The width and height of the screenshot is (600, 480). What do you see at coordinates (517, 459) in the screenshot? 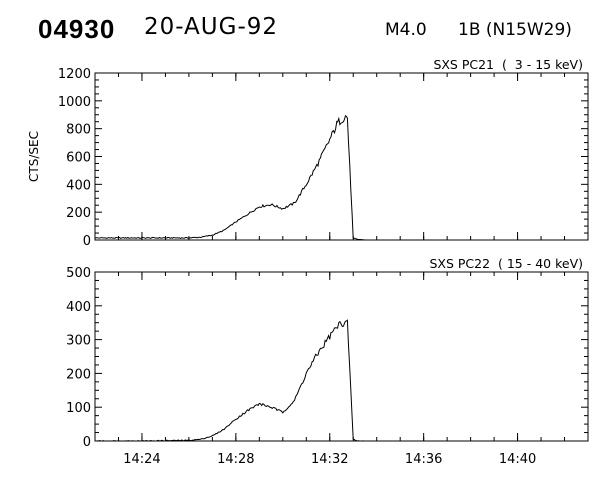
I see `x-tick-label: 14:40` at bounding box center [517, 459].